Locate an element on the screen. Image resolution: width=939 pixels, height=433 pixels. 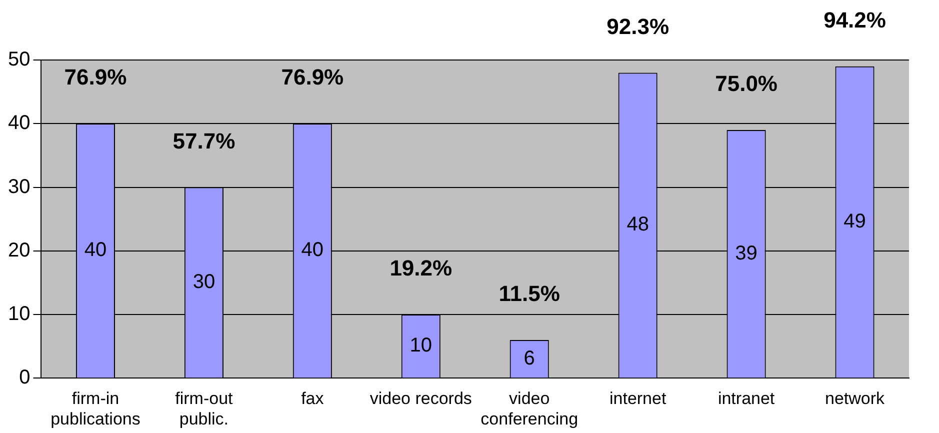
annotation: 57.7% is located at coordinates (204, 141).